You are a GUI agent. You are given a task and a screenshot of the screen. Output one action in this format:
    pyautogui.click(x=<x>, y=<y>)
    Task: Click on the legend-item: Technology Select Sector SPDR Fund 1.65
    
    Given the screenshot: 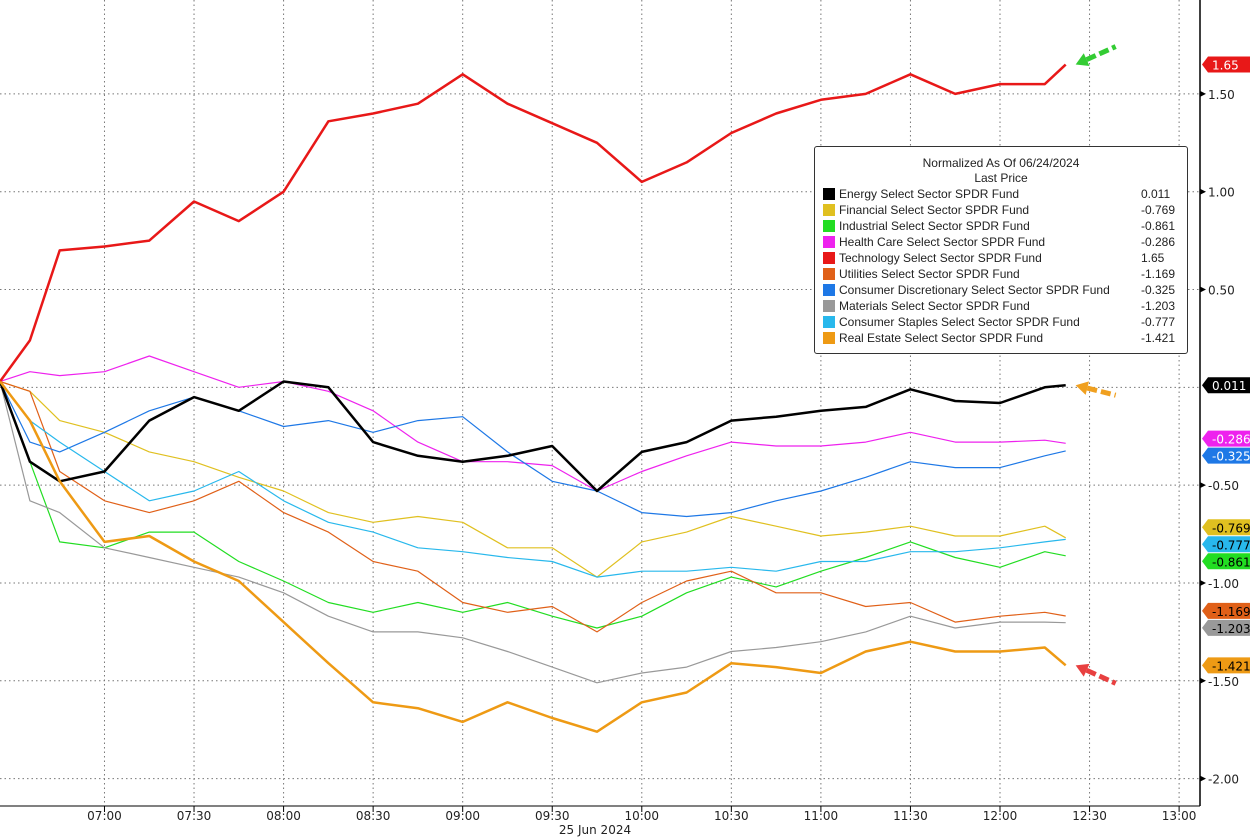 What is the action you would take?
    pyautogui.click(x=1001, y=258)
    